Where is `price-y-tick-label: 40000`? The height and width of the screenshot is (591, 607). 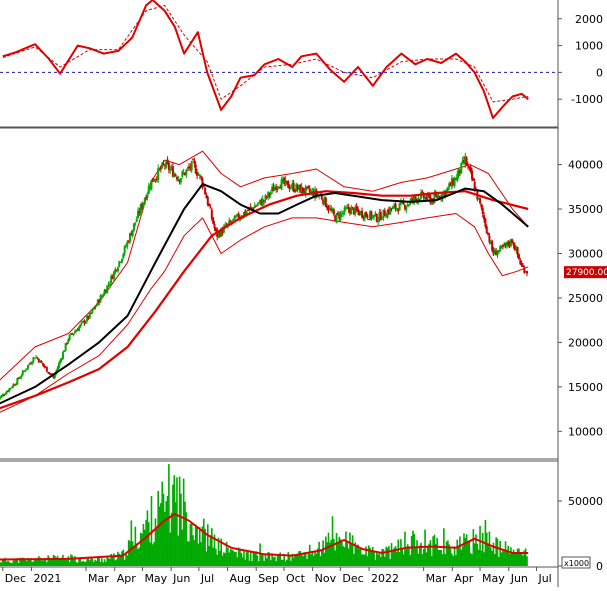
price-y-tick-label: 40000 is located at coordinates (585, 165).